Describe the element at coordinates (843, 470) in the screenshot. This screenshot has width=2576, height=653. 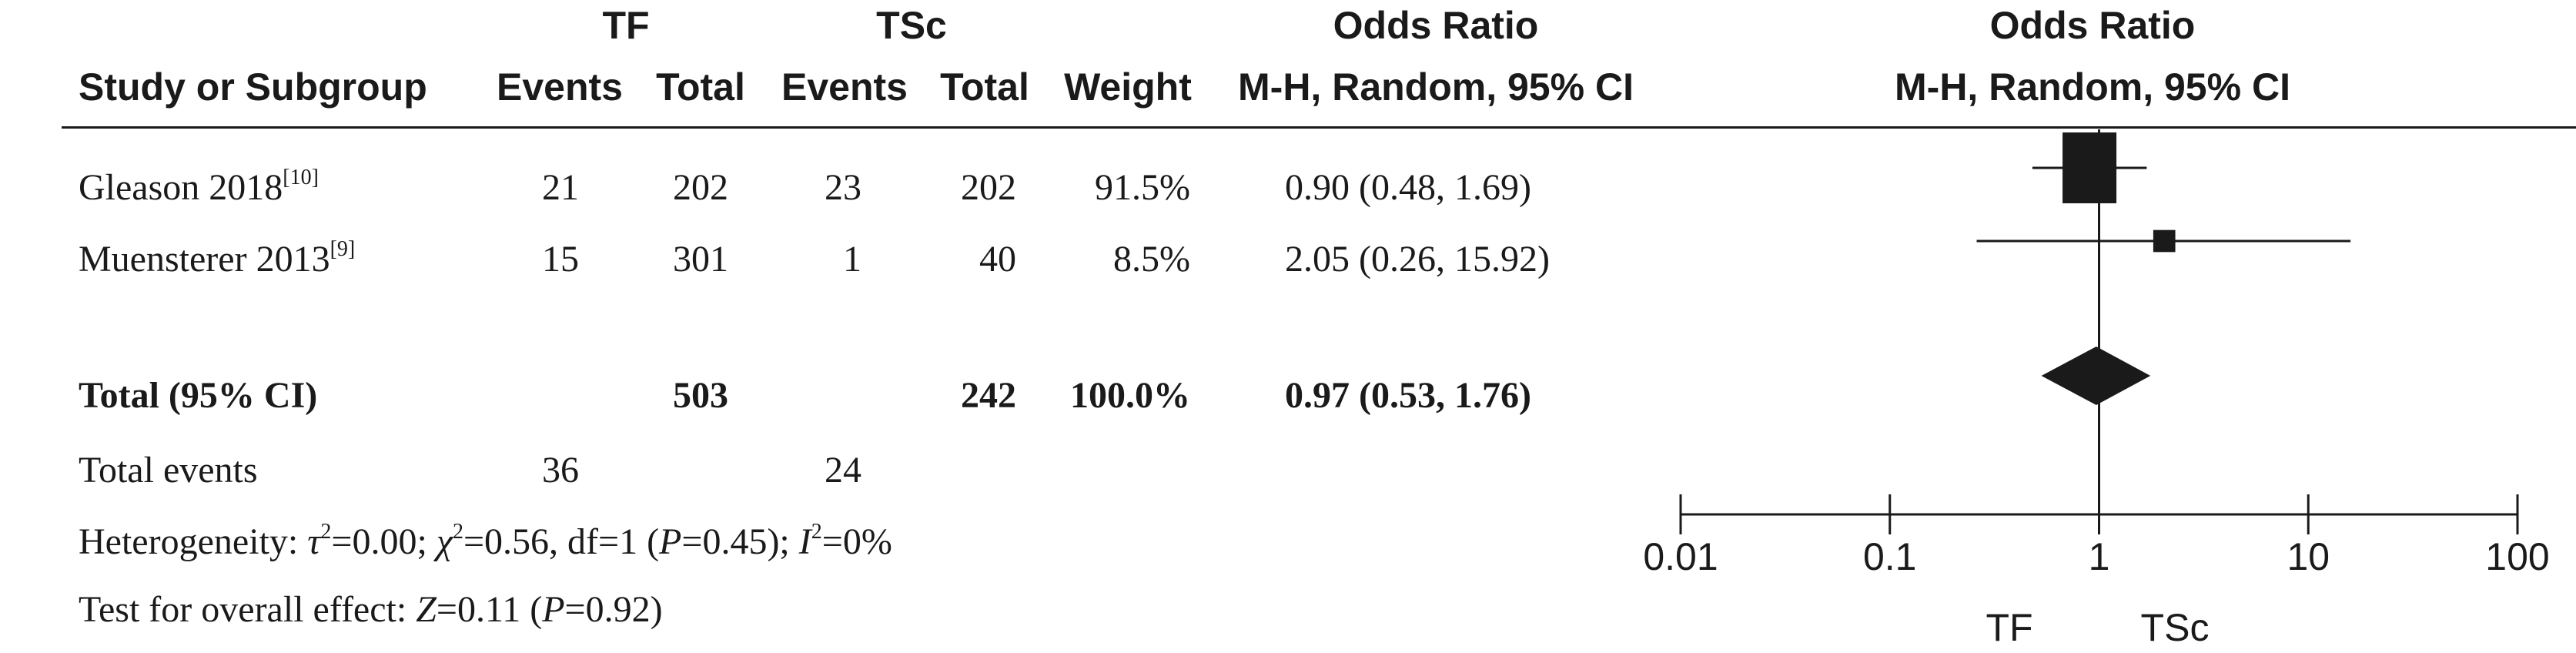
I see `total-events2: 24` at that location.